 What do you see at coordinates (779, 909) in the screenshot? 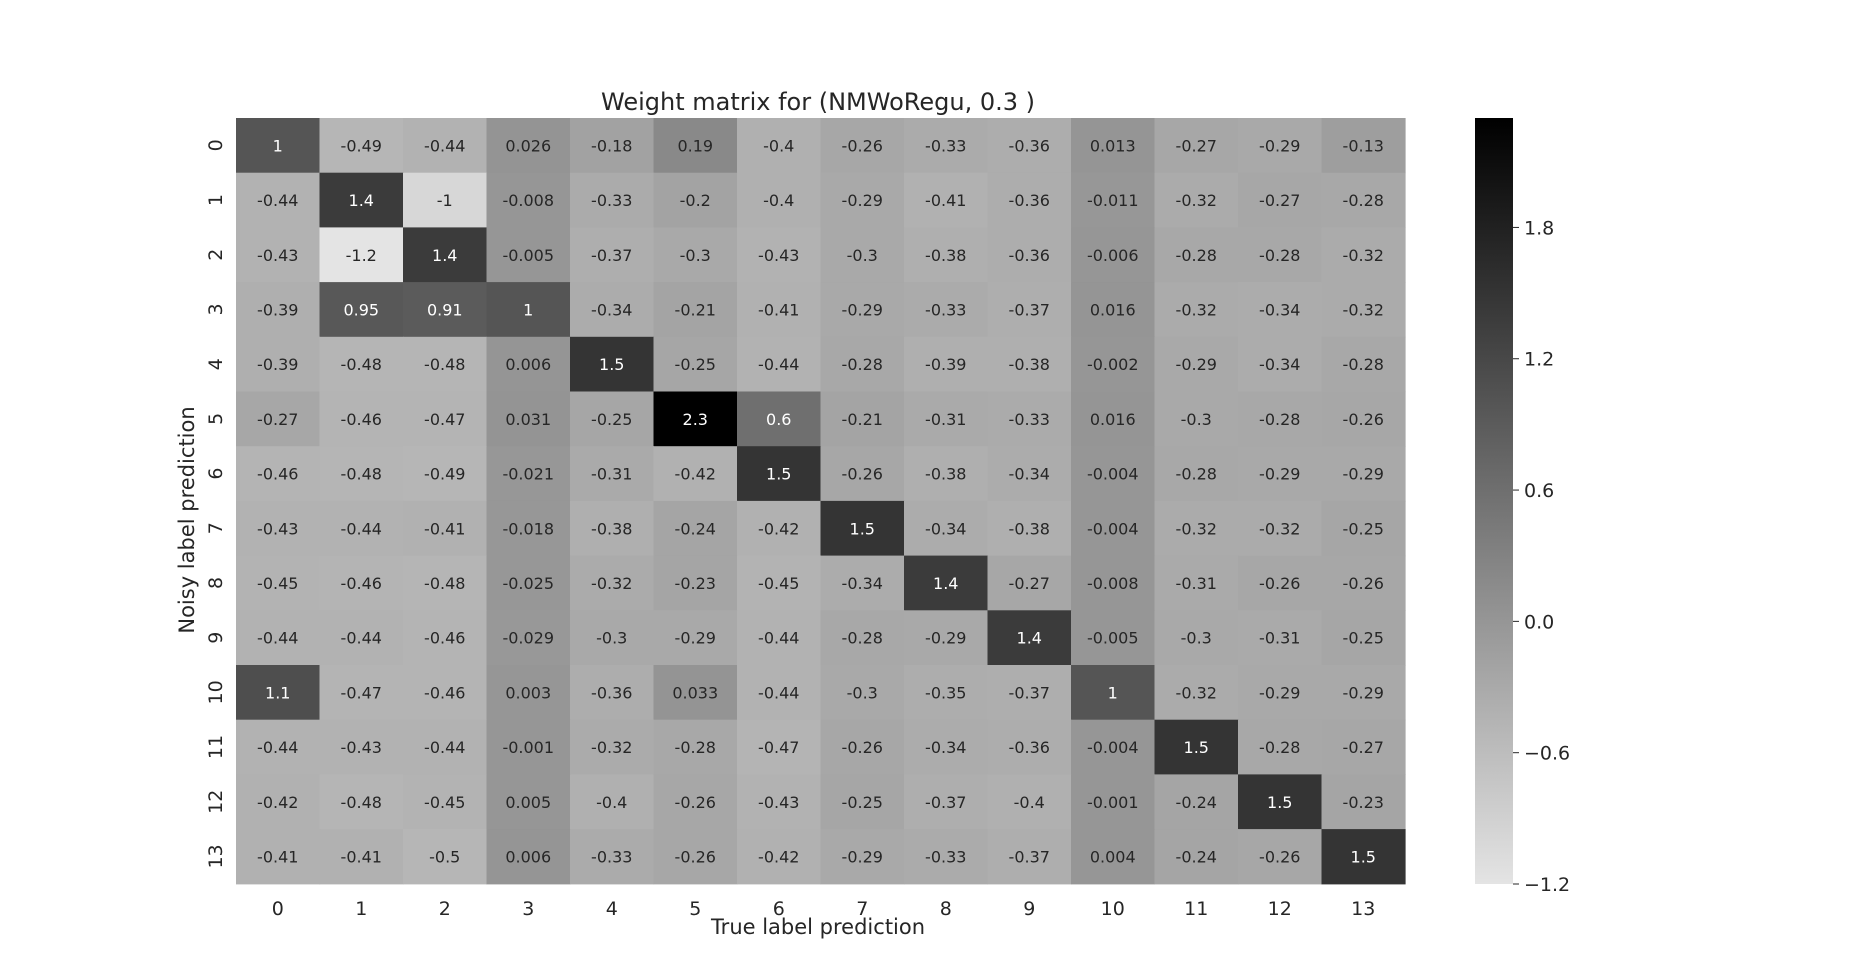
I see `x-tick-label: 6` at bounding box center [779, 909].